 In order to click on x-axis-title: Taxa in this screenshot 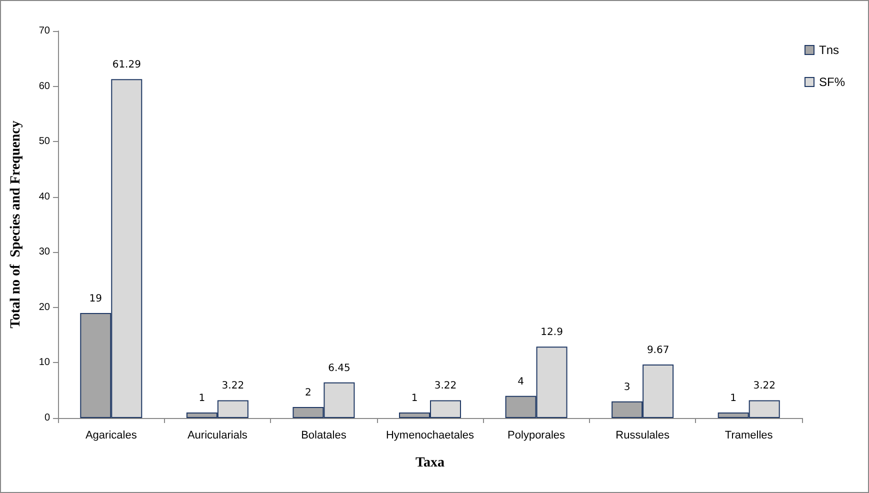, I will do `click(430, 463)`.